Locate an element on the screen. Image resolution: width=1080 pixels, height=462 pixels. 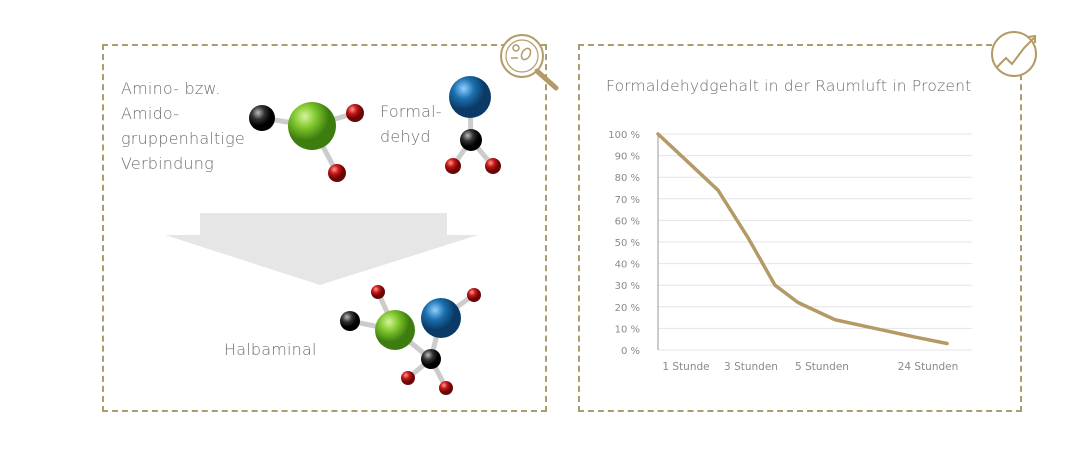
y-tick-label: 100 % is located at coordinates (624, 135).